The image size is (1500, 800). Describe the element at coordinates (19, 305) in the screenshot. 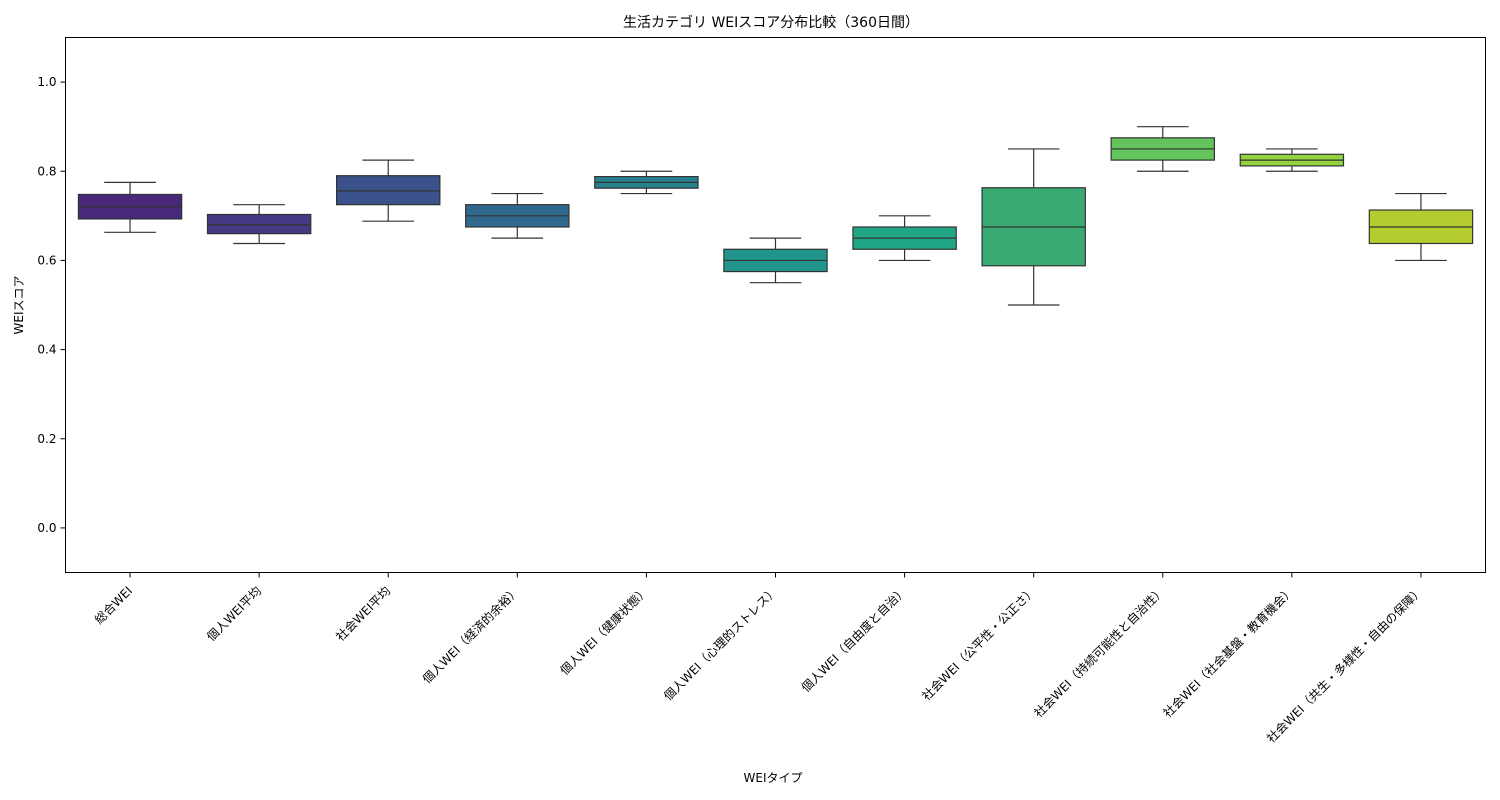

I see `y-axis-label: WEIスコア` at that location.